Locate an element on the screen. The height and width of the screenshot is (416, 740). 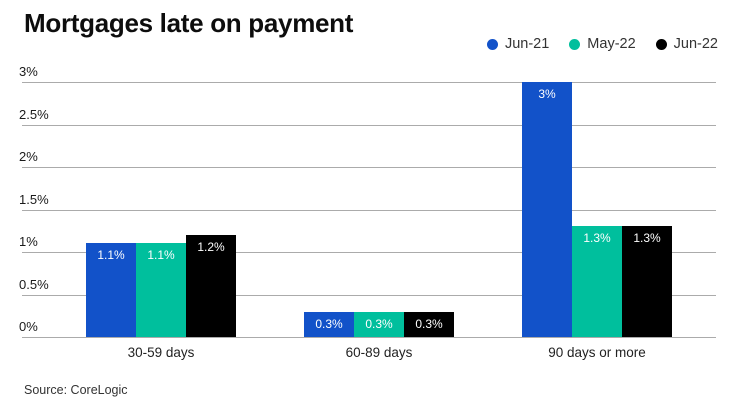
y-axis-tick-label: 2% is located at coordinates (28, 156).